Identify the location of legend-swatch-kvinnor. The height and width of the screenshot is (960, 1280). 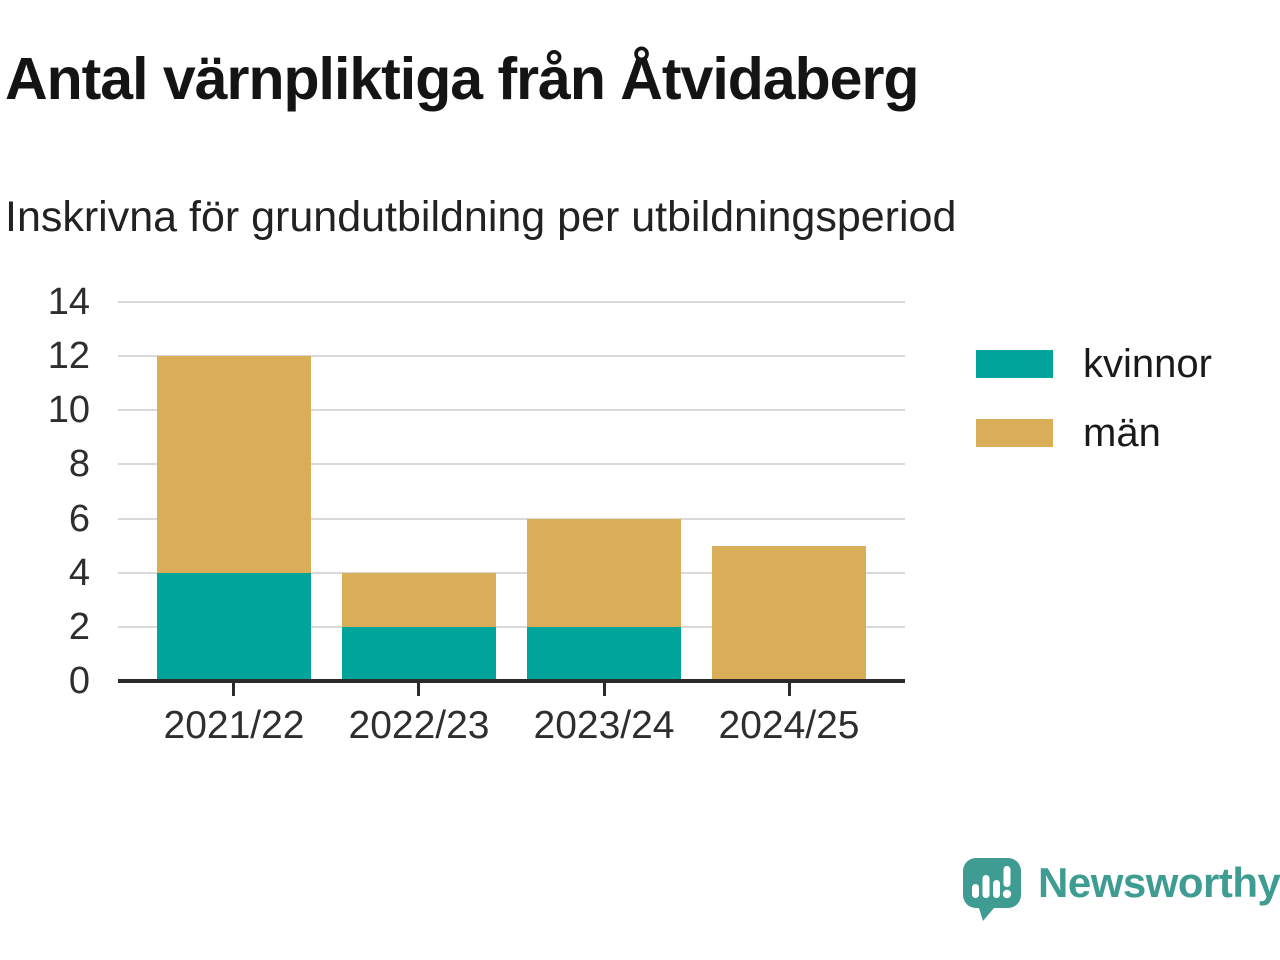
(1014, 364).